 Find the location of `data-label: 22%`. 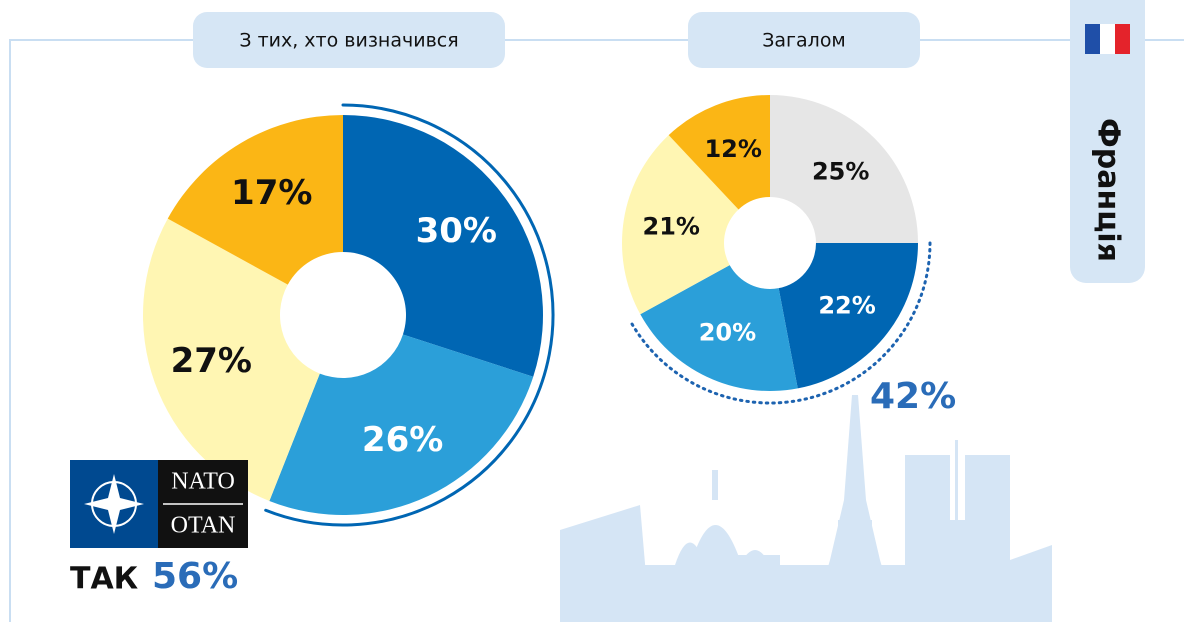

data-label: 22% is located at coordinates (846, 306).